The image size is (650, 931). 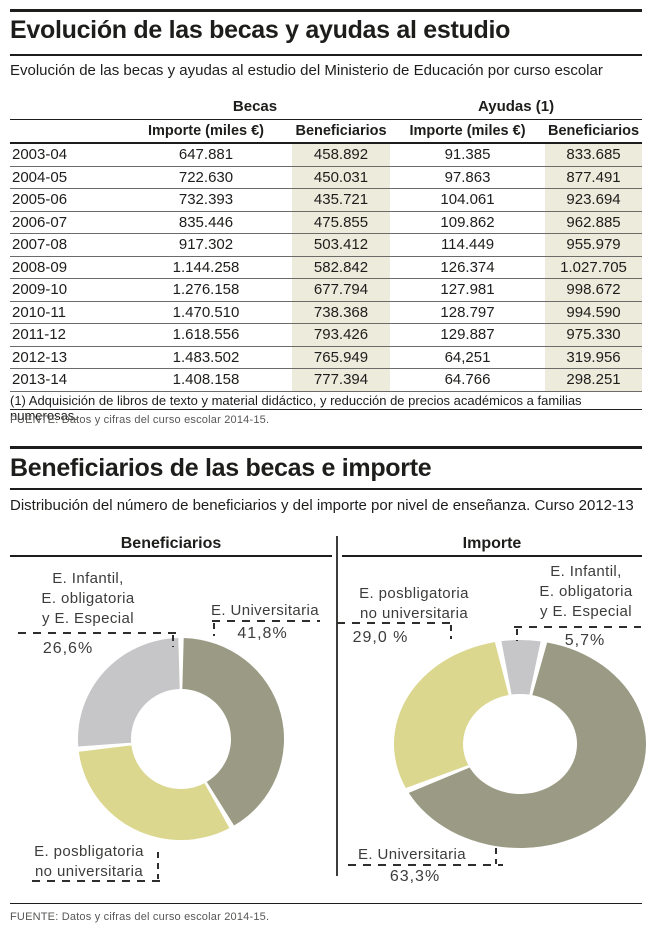 I want to click on value-cell: 1.144.258, so click(x=206, y=267).